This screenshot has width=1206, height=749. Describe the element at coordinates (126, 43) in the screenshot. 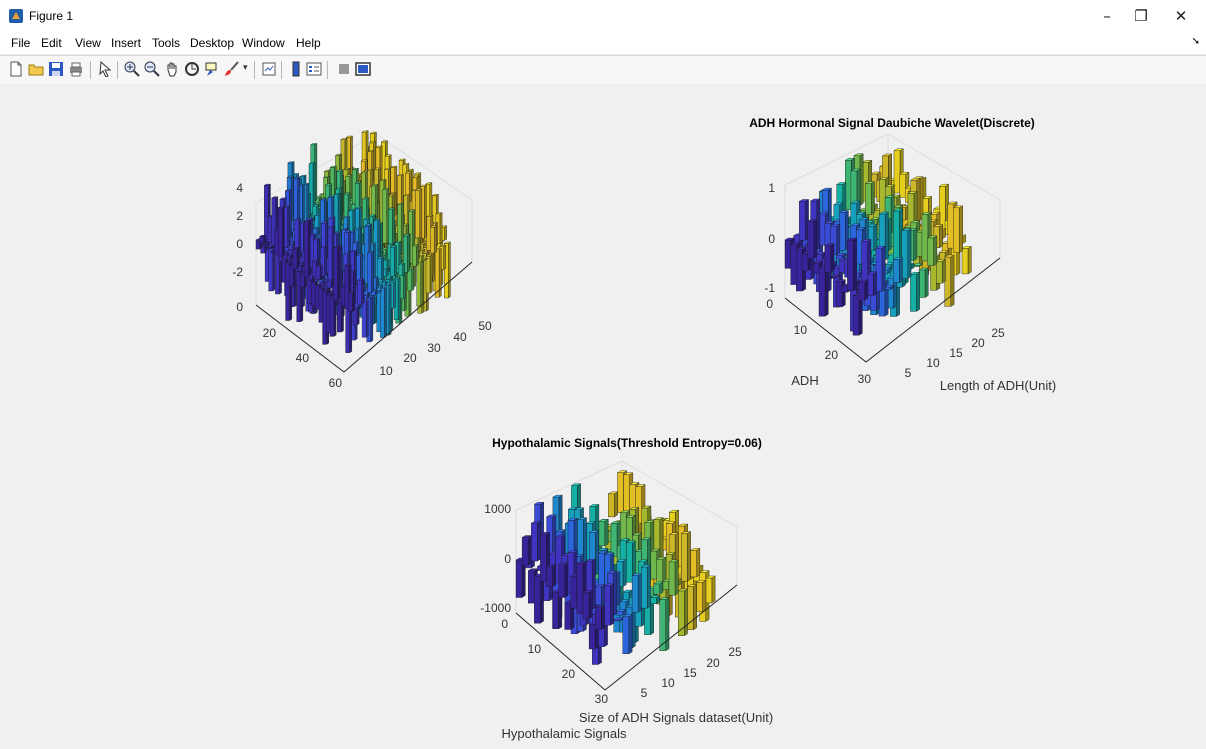

I see `menu-insert: Insert` at that location.